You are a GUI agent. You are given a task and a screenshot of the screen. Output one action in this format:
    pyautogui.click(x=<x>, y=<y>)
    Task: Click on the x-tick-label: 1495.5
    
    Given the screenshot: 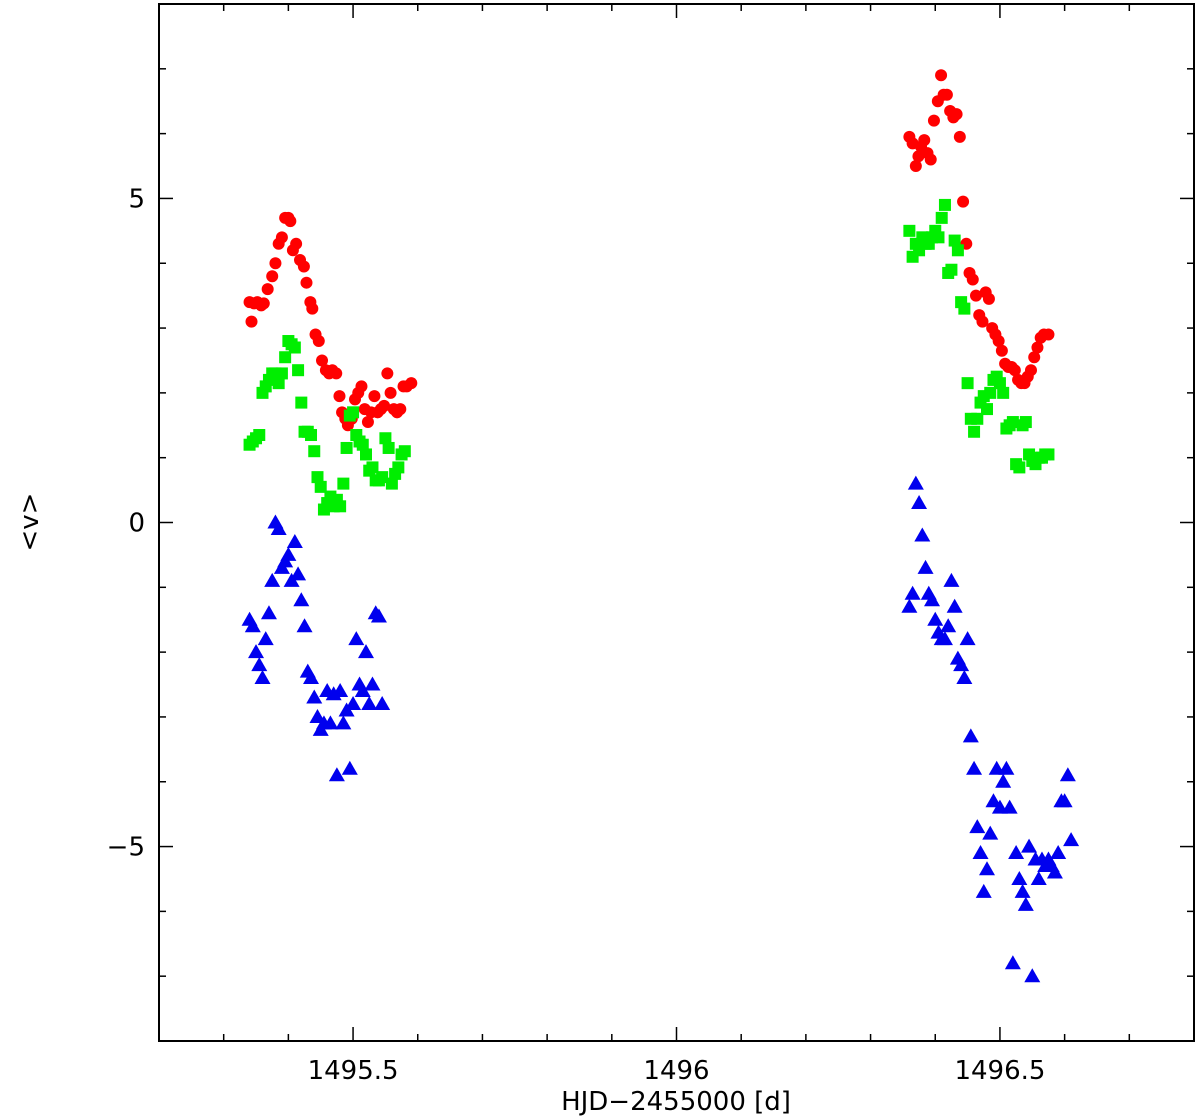 What is the action you would take?
    pyautogui.click(x=353, y=1071)
    